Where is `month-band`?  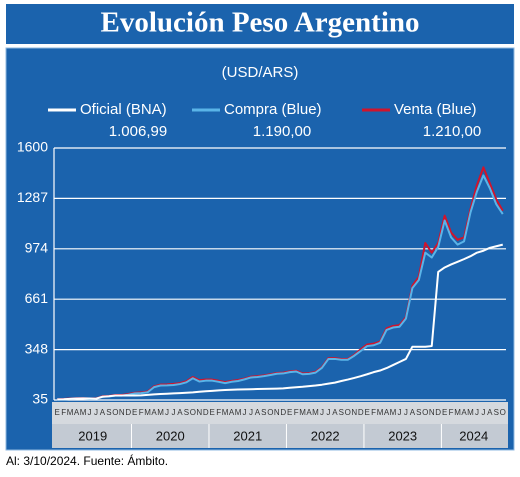 month-band is located at coordinates (280, 413).